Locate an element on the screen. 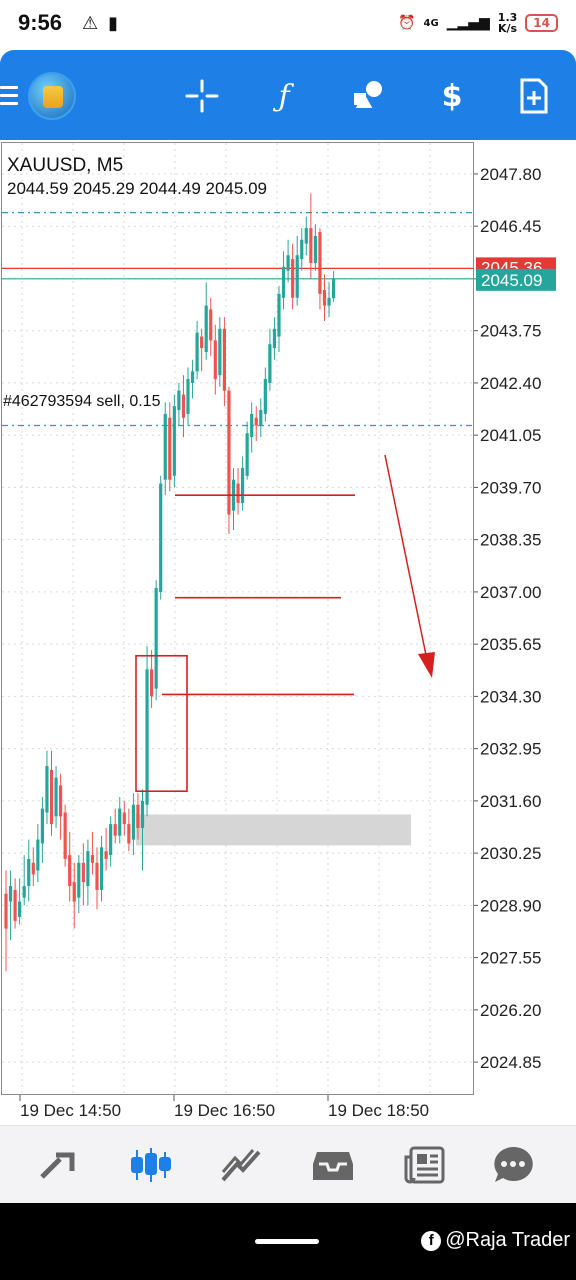 The image size is (576, 1280). function-icon: ƒ is located at coordinates (284, 96).